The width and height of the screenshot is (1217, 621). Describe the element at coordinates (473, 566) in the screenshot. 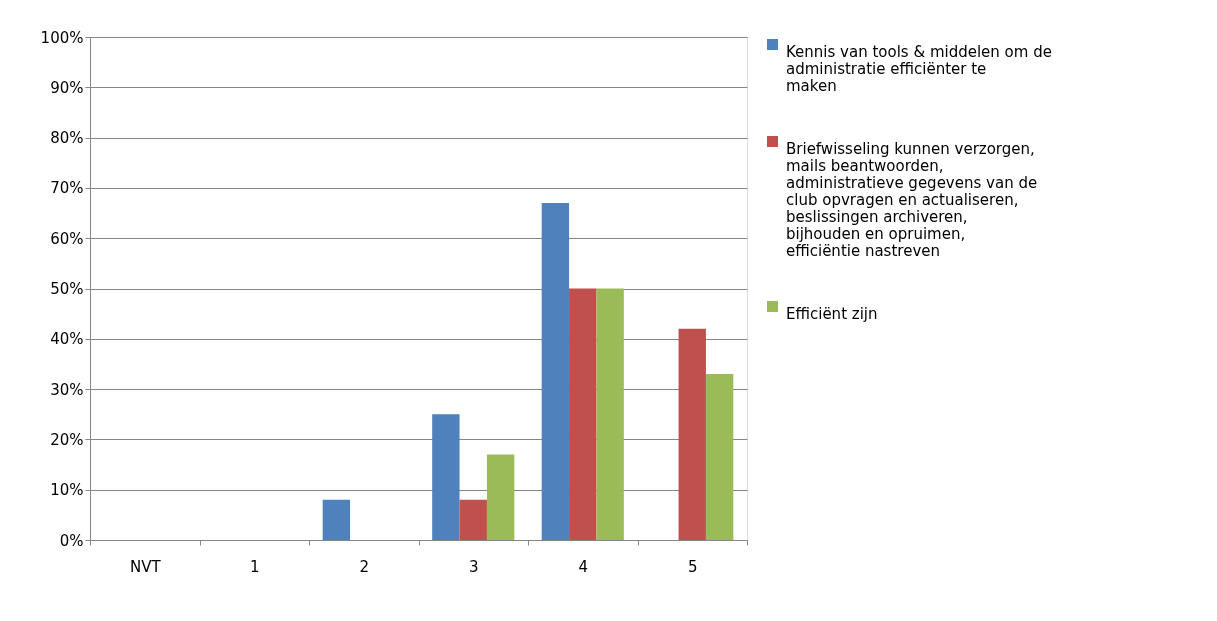

I see `x-tick-label: 3` at that location.